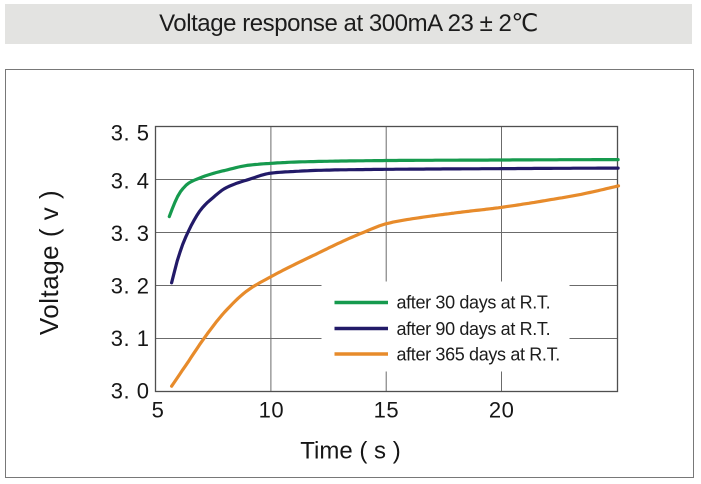 This screenshot has height=484, width=701. Describe the element at coordinates (130, 286) in the screenshot. I see `svg-text: 3. 2` at that location.